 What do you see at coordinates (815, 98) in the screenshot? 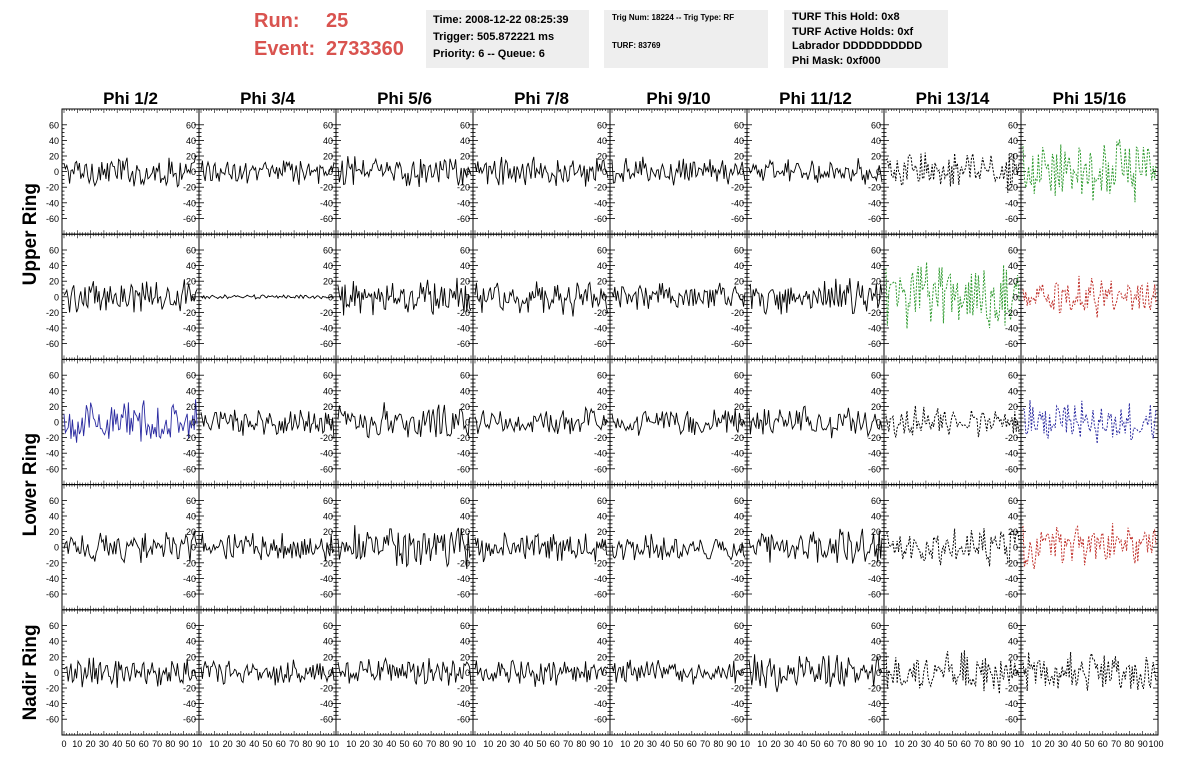
I see `column-title: Phi 11/12` at bounding box center [815, 98].